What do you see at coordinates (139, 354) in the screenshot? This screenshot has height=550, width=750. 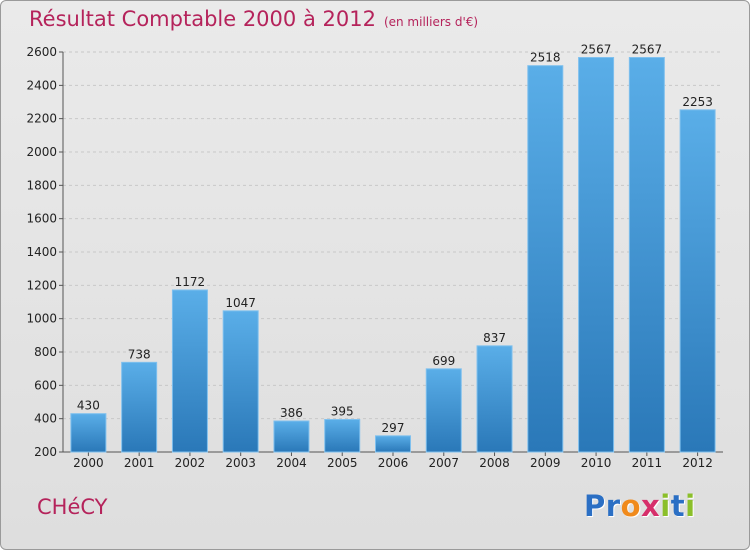 I see `data-label-2001: 738` at bounding box center [139, 354].